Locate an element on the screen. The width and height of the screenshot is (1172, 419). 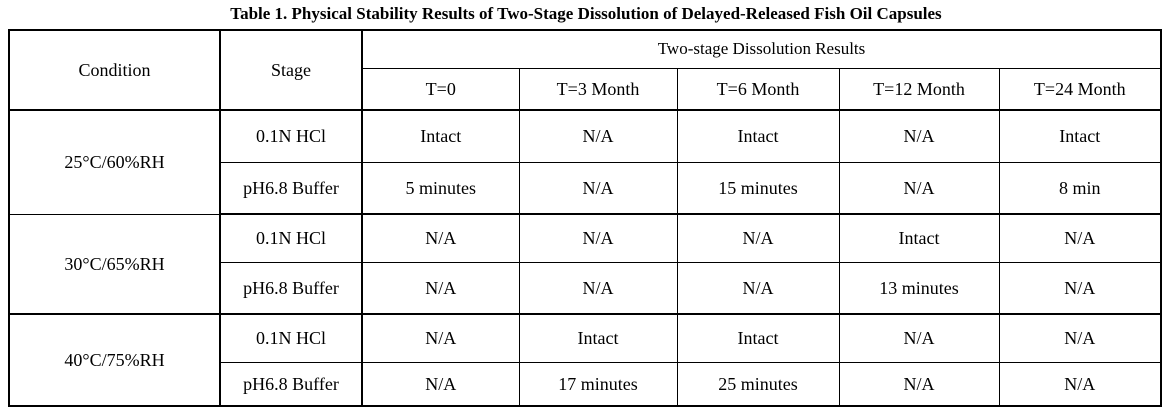
result-cell: 8 min is located at coordinates (1080, 188).